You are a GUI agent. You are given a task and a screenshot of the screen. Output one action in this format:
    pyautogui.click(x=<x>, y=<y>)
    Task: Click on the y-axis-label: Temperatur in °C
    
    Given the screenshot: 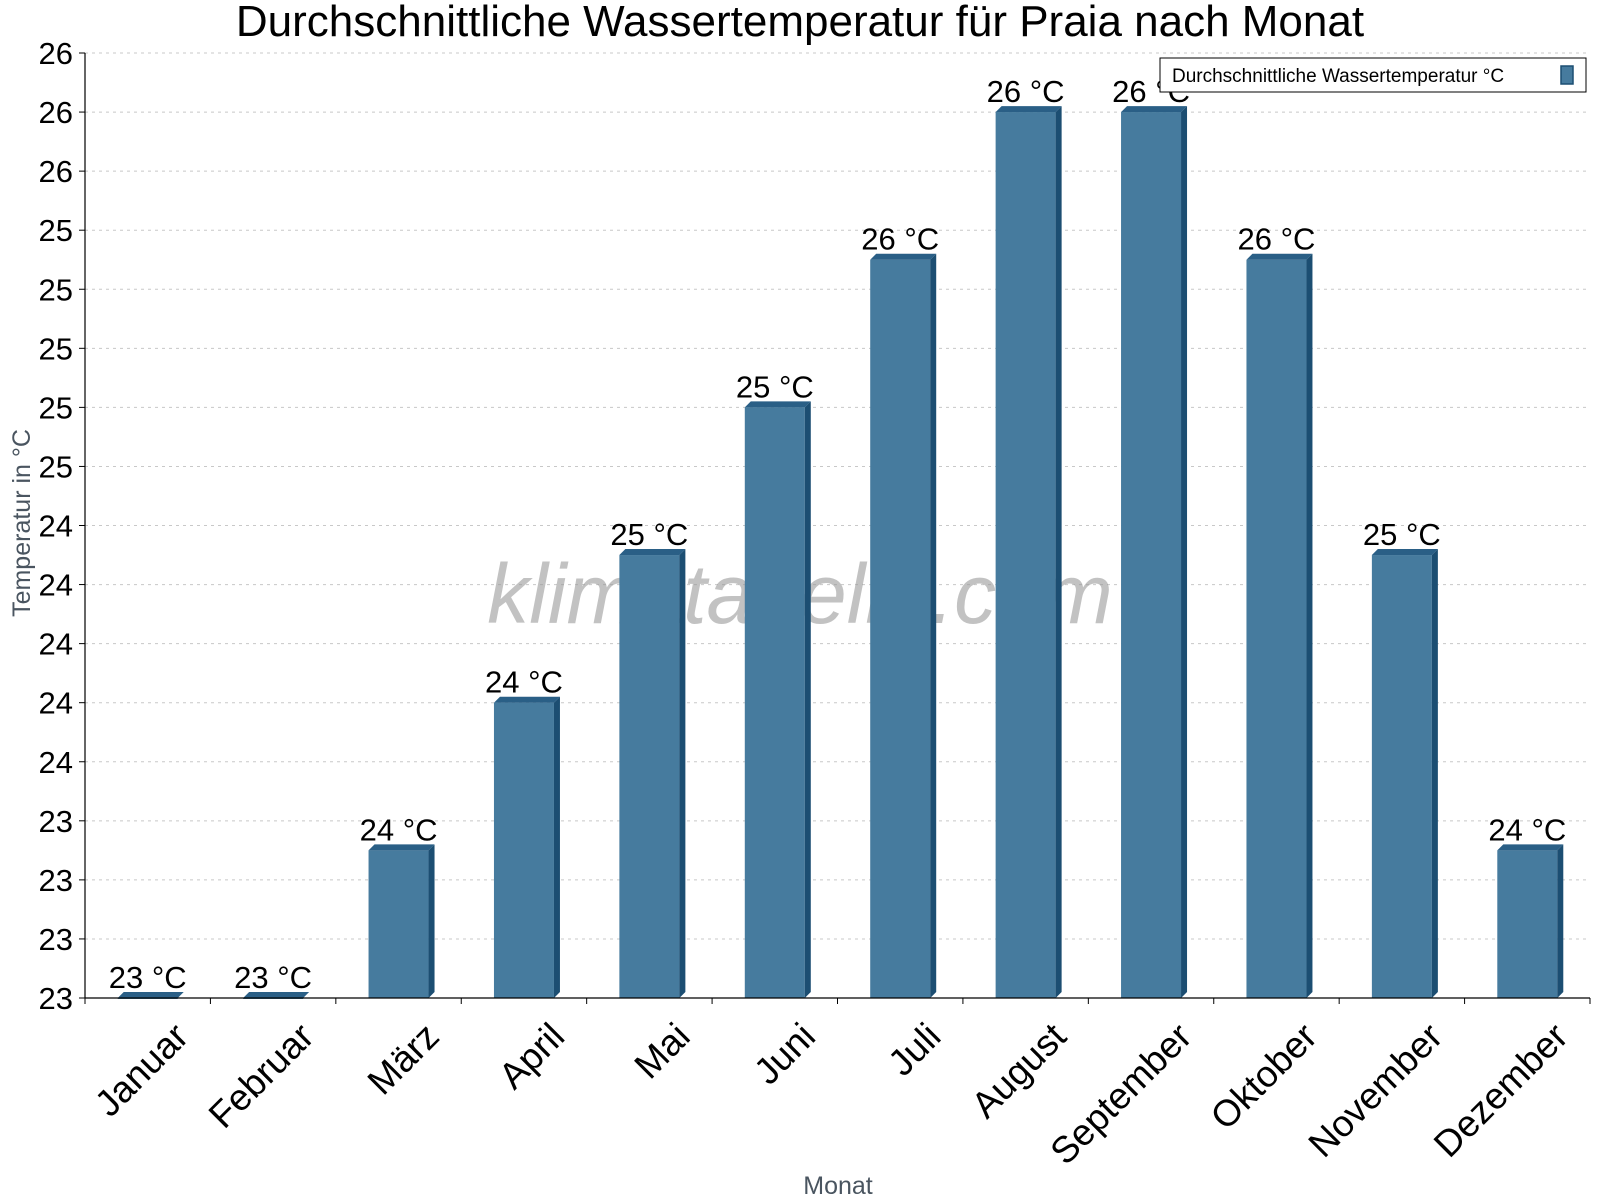 What is the action you would take?
    pyautogui.click(x=22, y=523)
    